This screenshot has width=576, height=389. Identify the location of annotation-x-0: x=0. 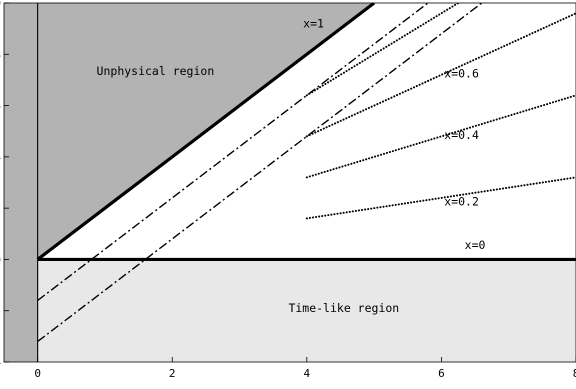
(475, 245).